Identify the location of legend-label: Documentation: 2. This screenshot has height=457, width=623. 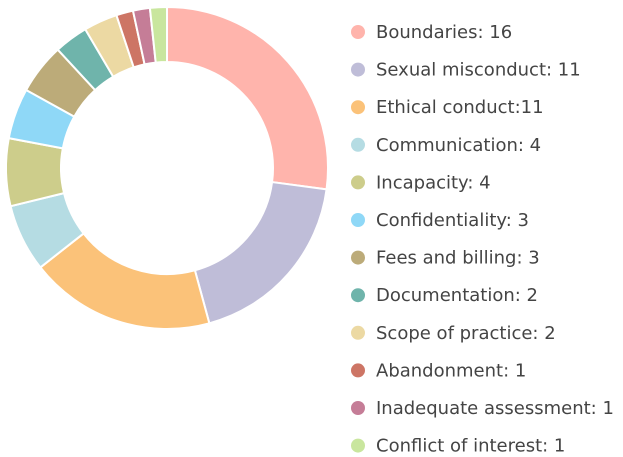
(457, 295).